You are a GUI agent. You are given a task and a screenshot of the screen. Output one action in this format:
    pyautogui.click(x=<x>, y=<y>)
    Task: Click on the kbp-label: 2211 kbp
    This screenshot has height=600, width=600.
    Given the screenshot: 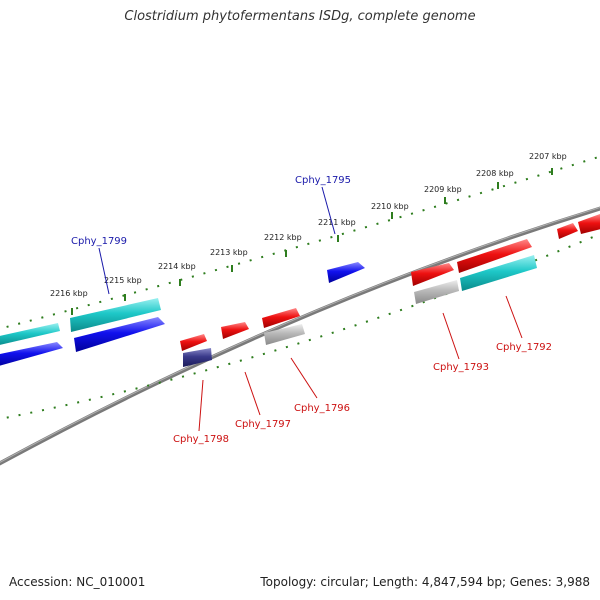 What is the action you would take?
    pyautogui.click(x=337, y=222)
    